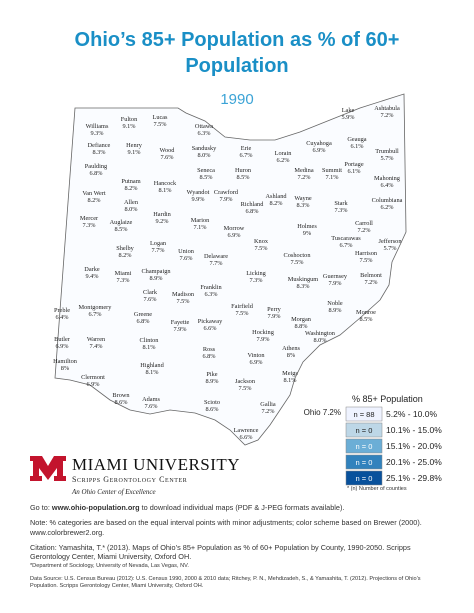  I want to click on county-name: Allen, so click(131, 202).